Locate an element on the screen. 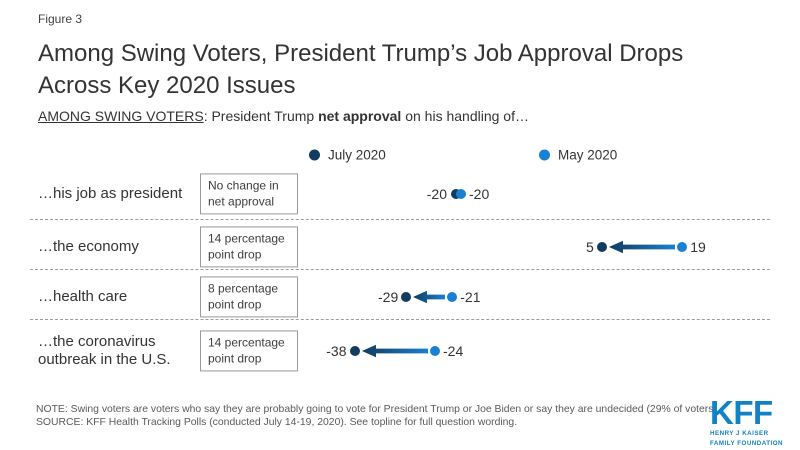 Image resolution: width=800 pixels, height=450 pixels. kff-logo-tagline-2: FAMILY FOUNDATION is located at coordinates (747, 444).